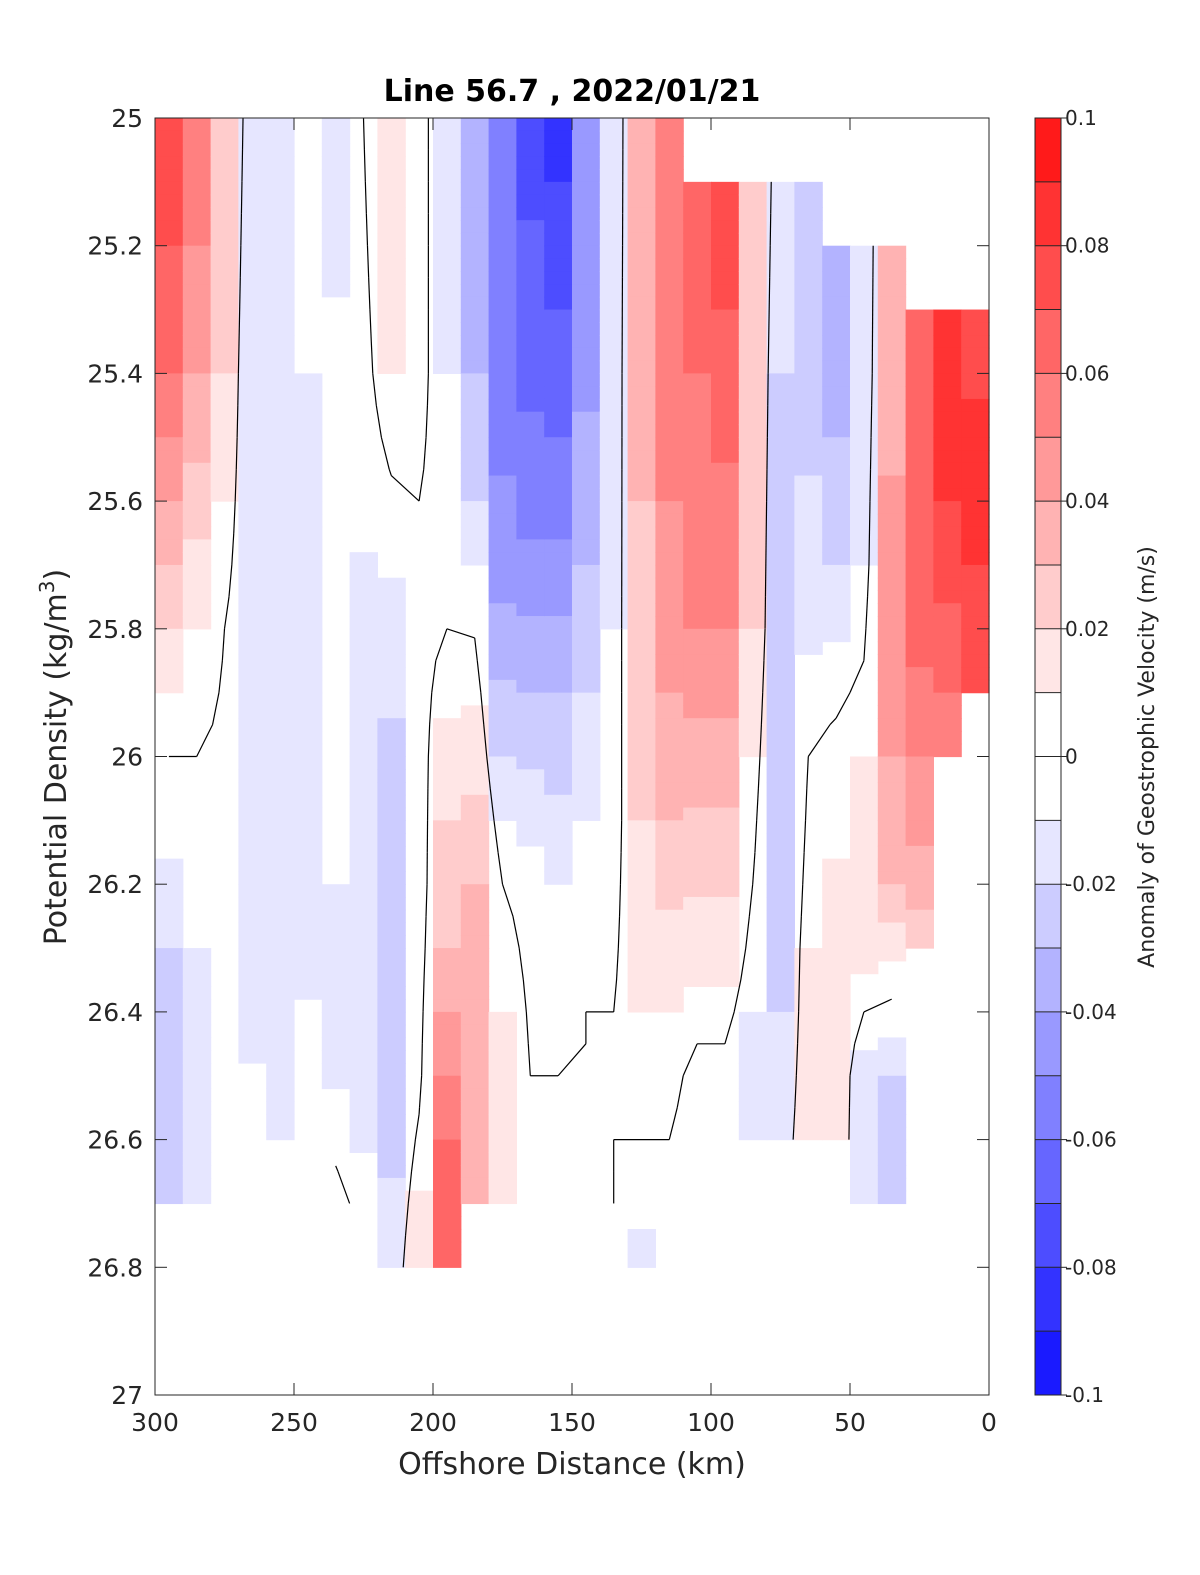 The height and width of the screenshot is (1575, 1200). What do you see at coordinates (127, 118) in the screenshot?
I see `y-tick-label: 25` at bounding box center [127, 118].